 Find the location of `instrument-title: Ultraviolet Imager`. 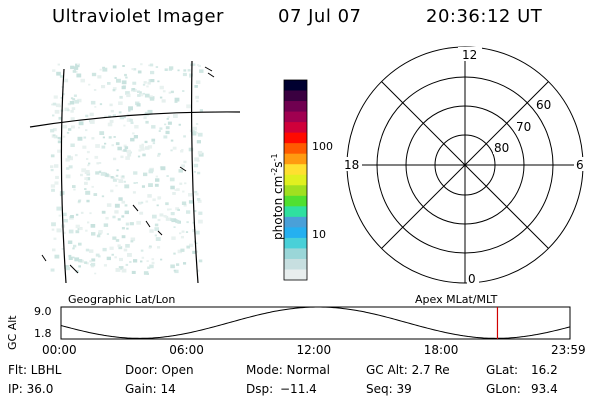

instrument-title: Ultraviolet Imager is located at coordinates (138, 16).